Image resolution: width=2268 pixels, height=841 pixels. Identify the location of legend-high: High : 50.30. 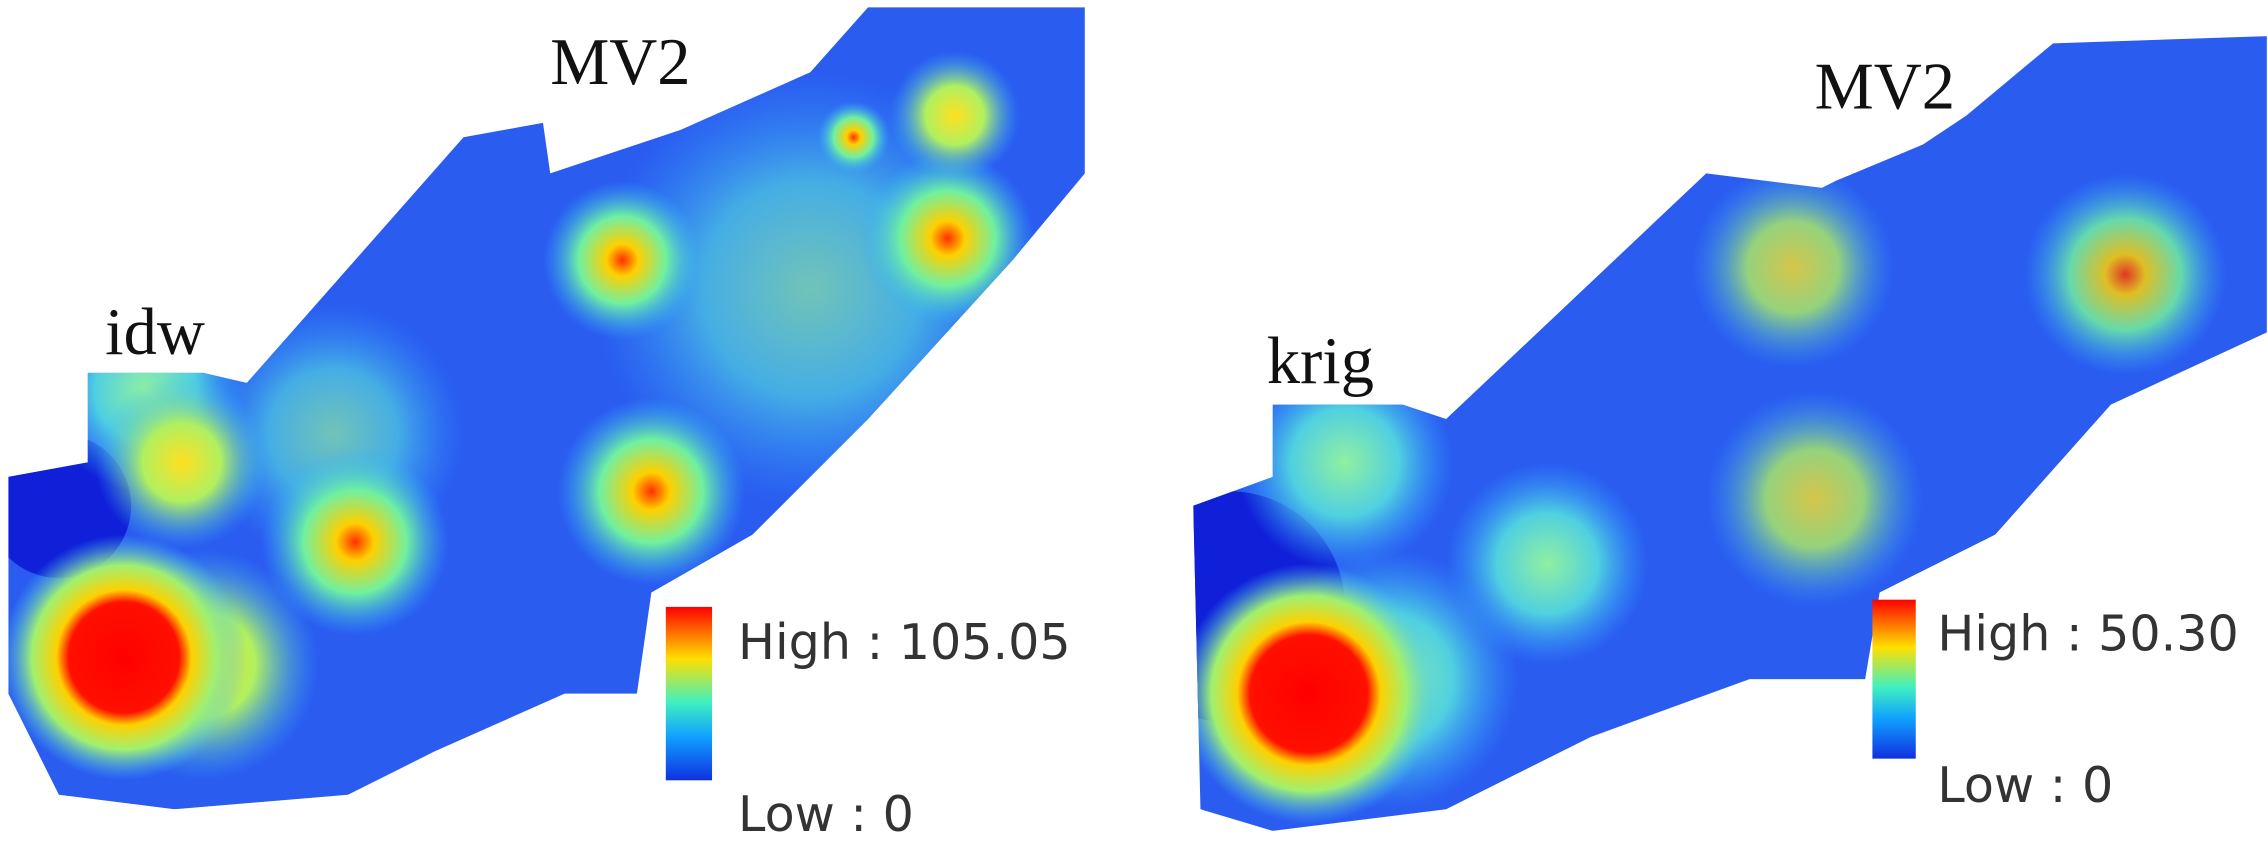
(2087, 633).